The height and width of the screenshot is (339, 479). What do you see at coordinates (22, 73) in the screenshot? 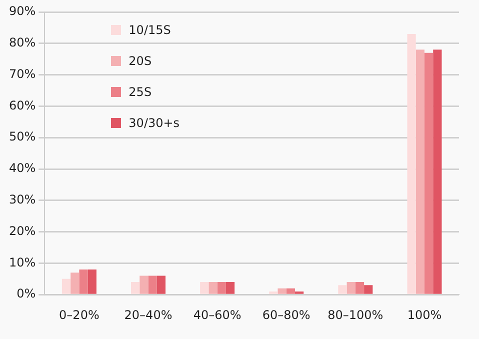
I see `y-tick-label: 70%` at bounding box center [22, 73].